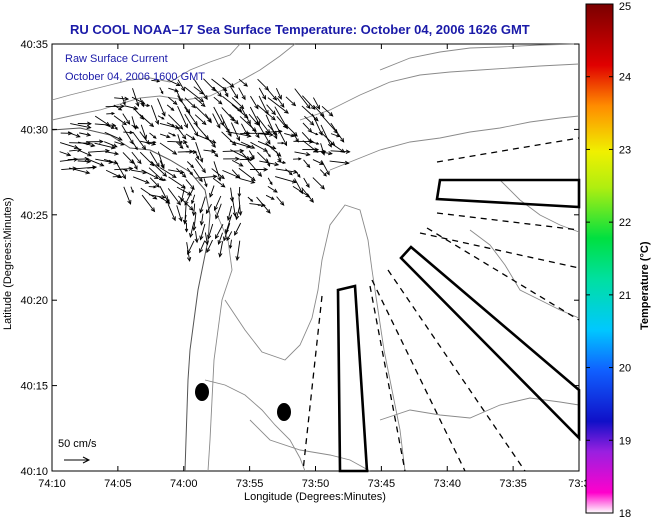 This screenshot has width=651, height=518. What do you see at coordinates (77, 444) in the screenshot?
I see `scale-label: 50 cm/s` at bounding box center [77, 444].